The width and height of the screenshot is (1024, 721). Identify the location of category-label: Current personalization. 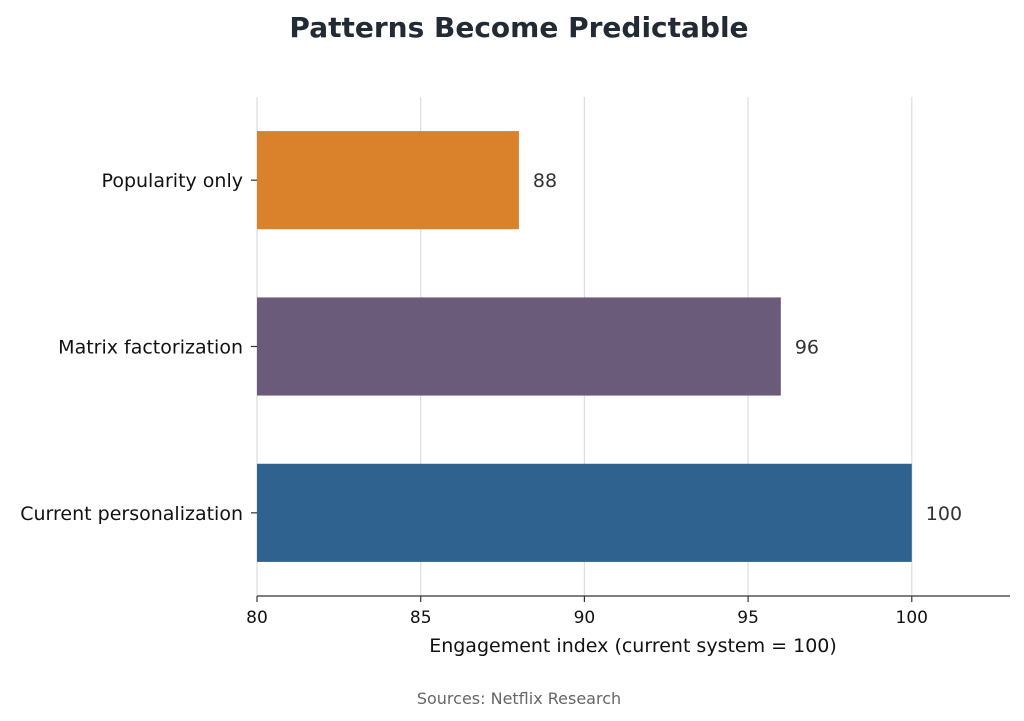
(131, 514).